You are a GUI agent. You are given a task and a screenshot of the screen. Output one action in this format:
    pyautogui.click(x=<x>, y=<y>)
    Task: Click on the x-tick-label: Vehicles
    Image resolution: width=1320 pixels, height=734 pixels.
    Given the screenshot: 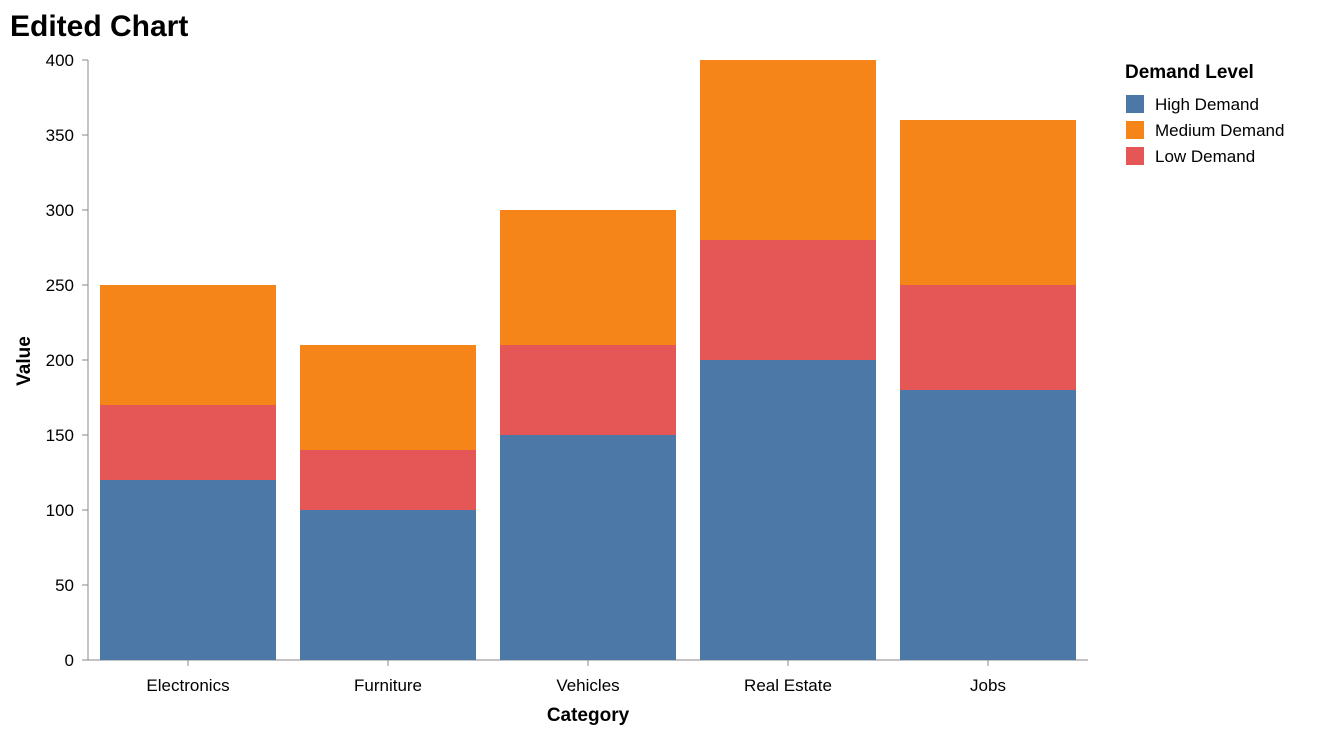 What is the action you would take?
    pyautogui.click(x=587, y=685)
    